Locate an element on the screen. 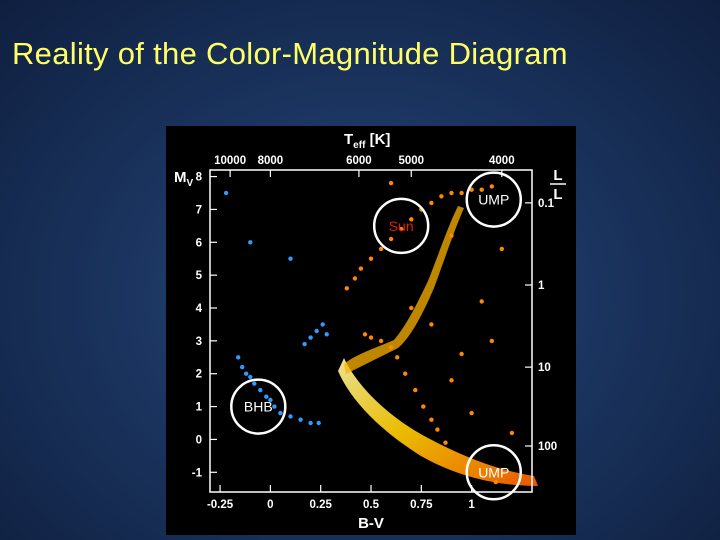  right-tick-label: 100 is located at coordinates (547, 447).